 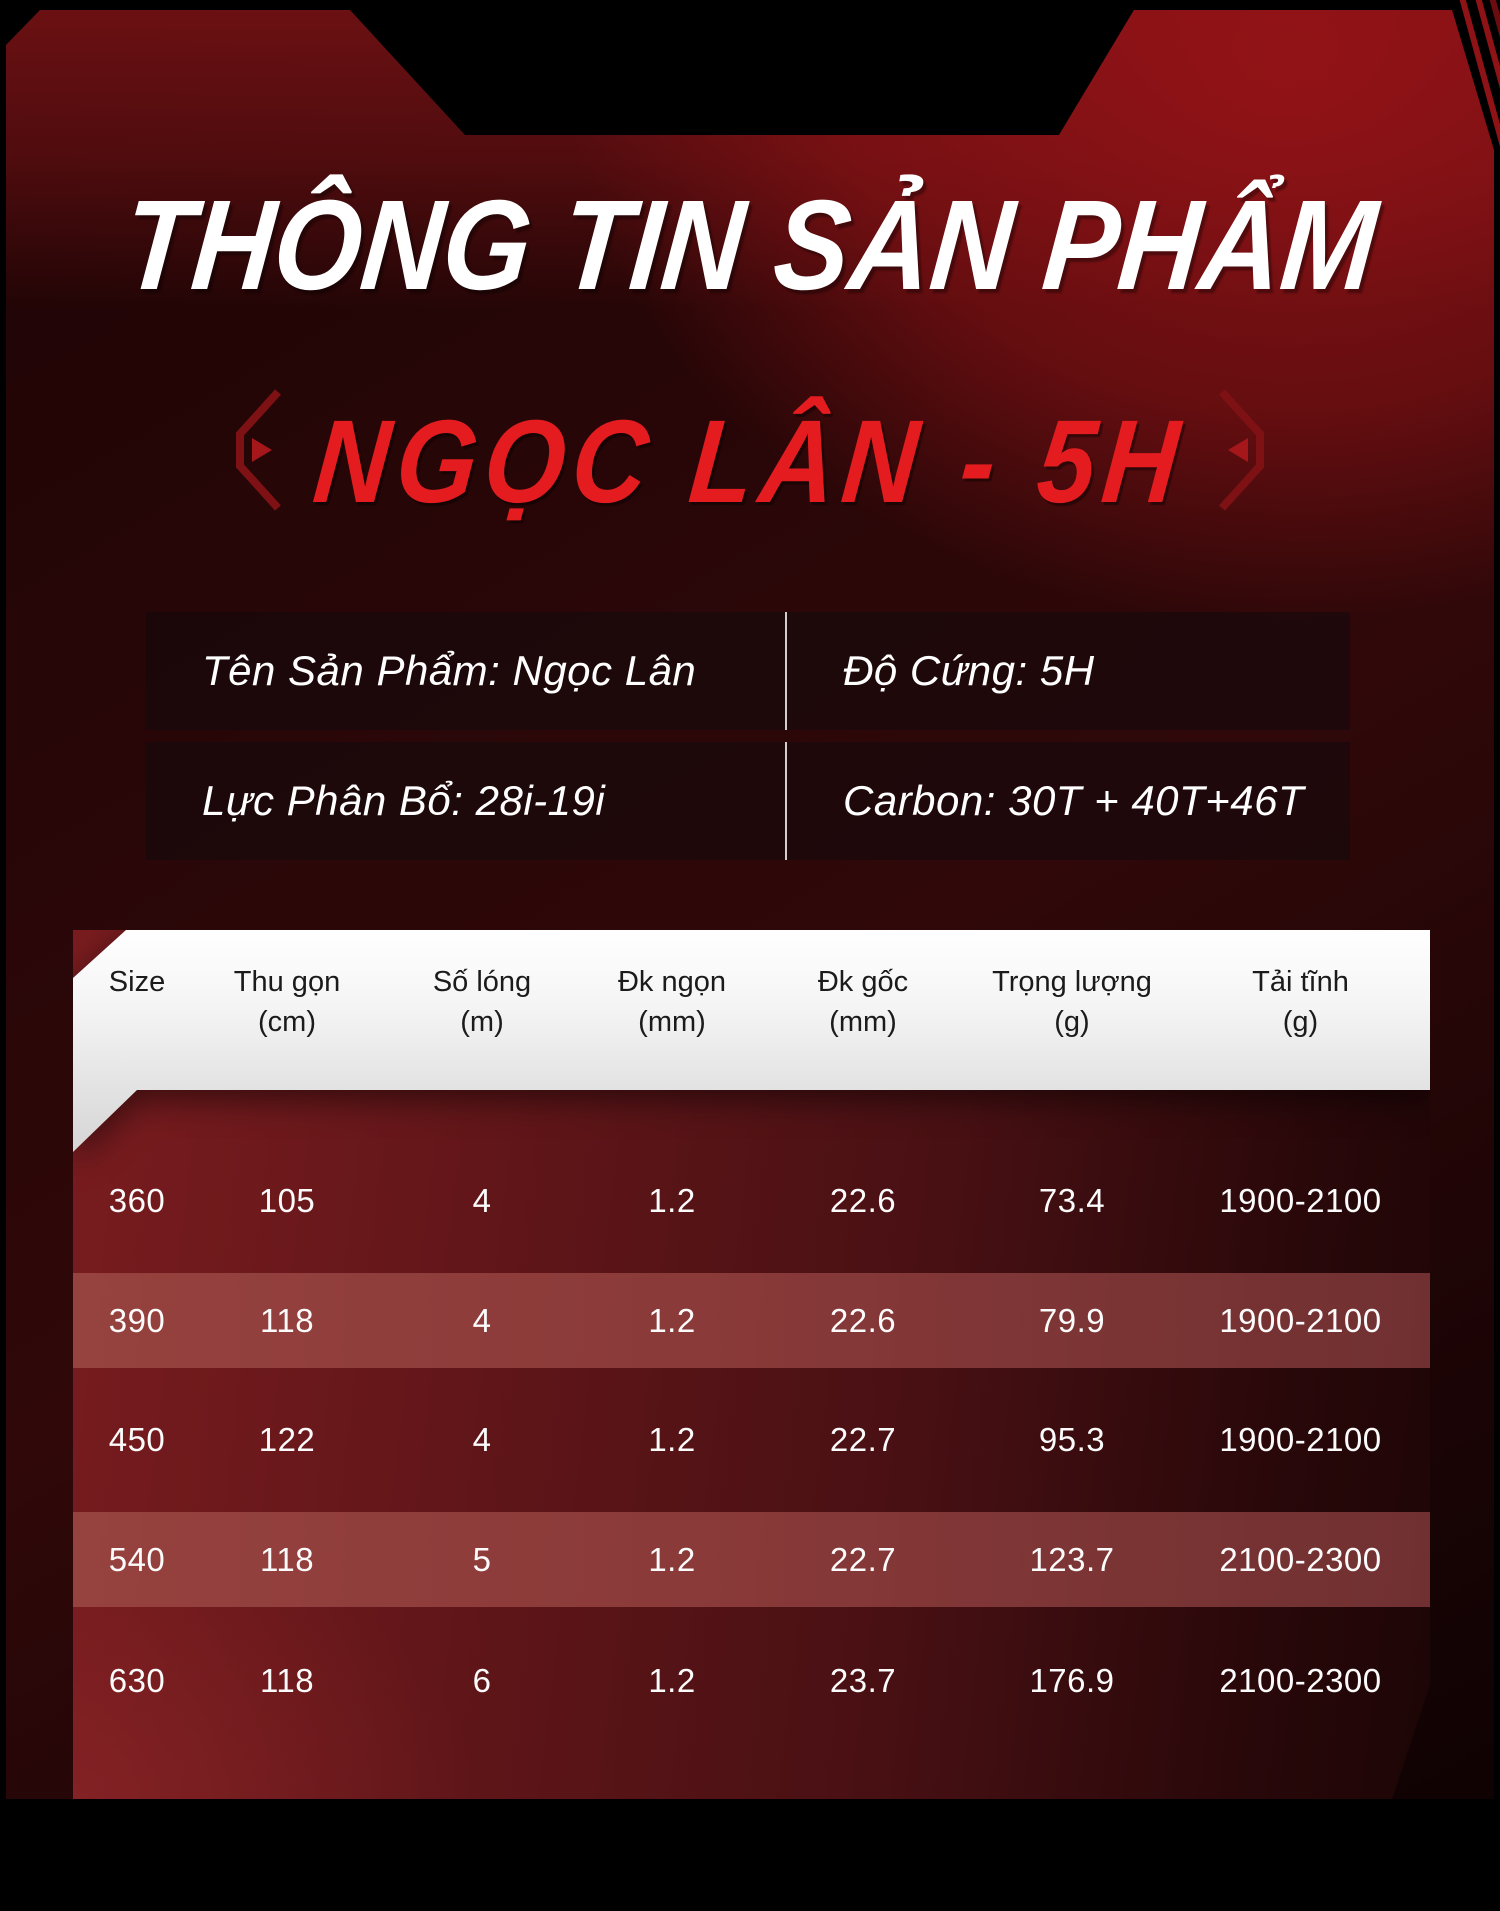 I want to click on page-title: THÔNG TIN SẢN PHẨM, so click(x=750, y=245).